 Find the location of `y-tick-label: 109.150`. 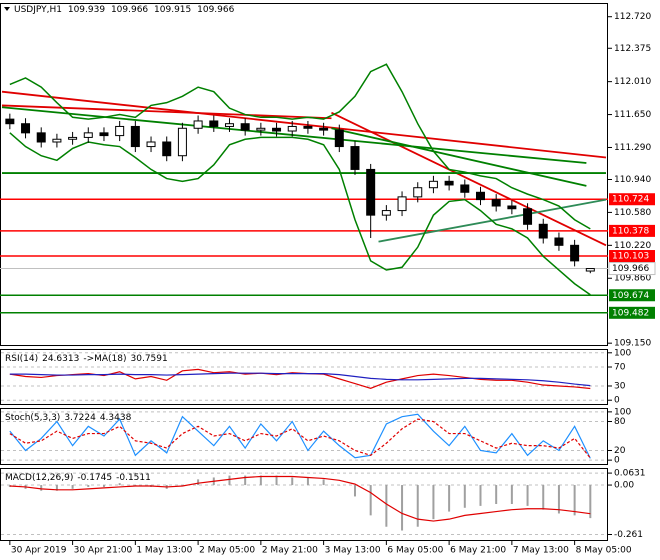

y-tick-label: 109.150 is located at coordinates (632, 344).